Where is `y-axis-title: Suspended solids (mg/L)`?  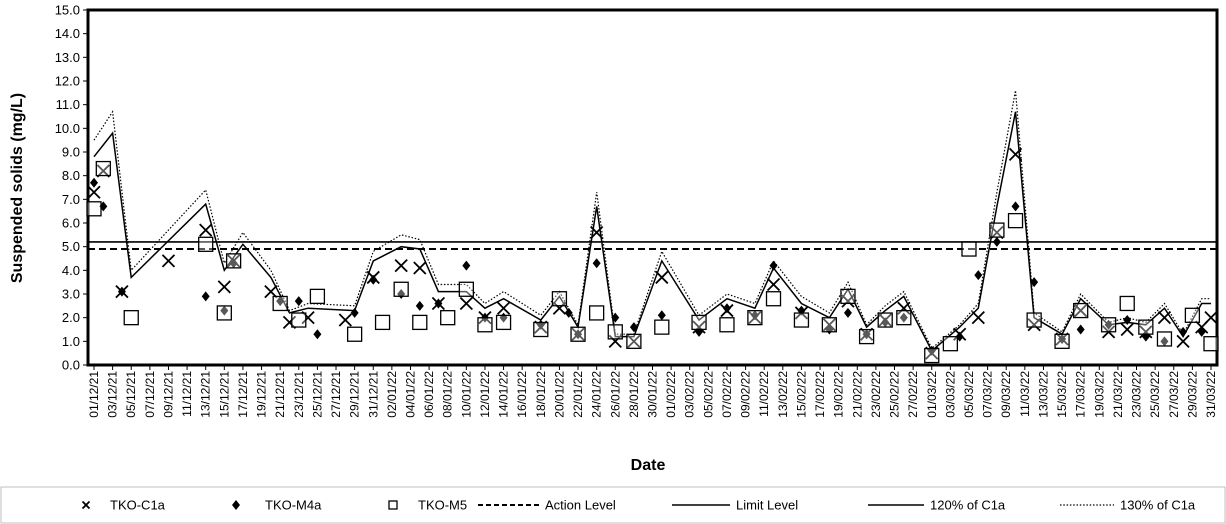 y-axis-title: Suspended solids (mg/L) is located at coordinates (17, 188).